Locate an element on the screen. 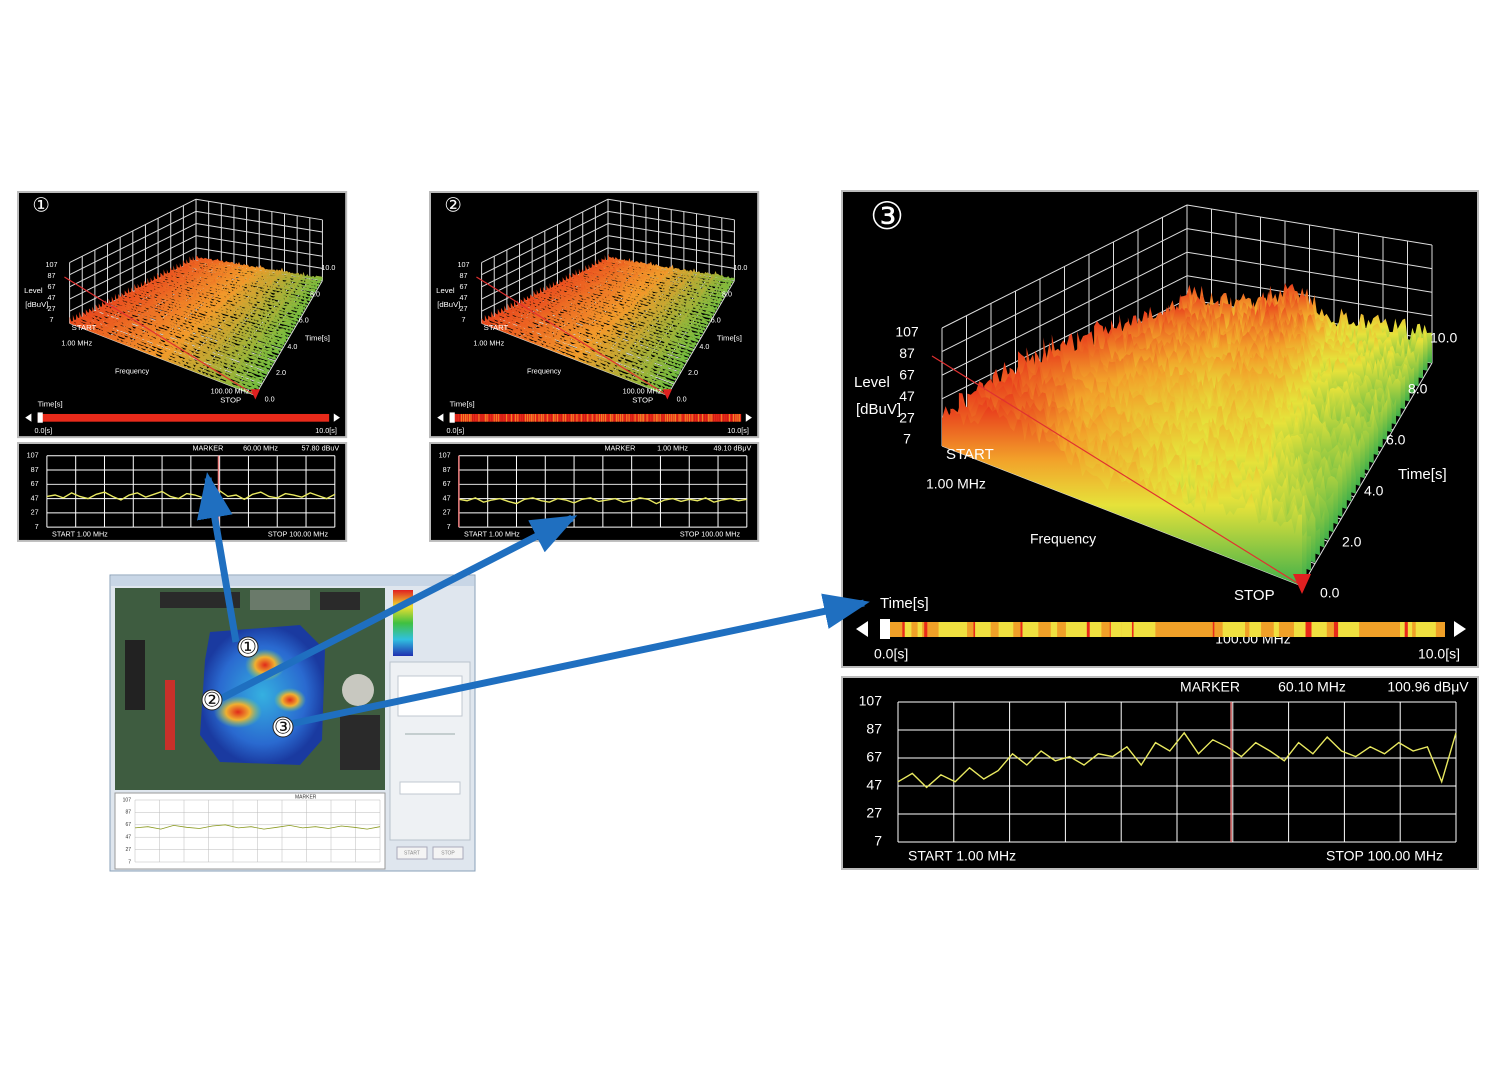 The image size is (1500, 1065). label: Time[s] is located at coordinates (317, 337).